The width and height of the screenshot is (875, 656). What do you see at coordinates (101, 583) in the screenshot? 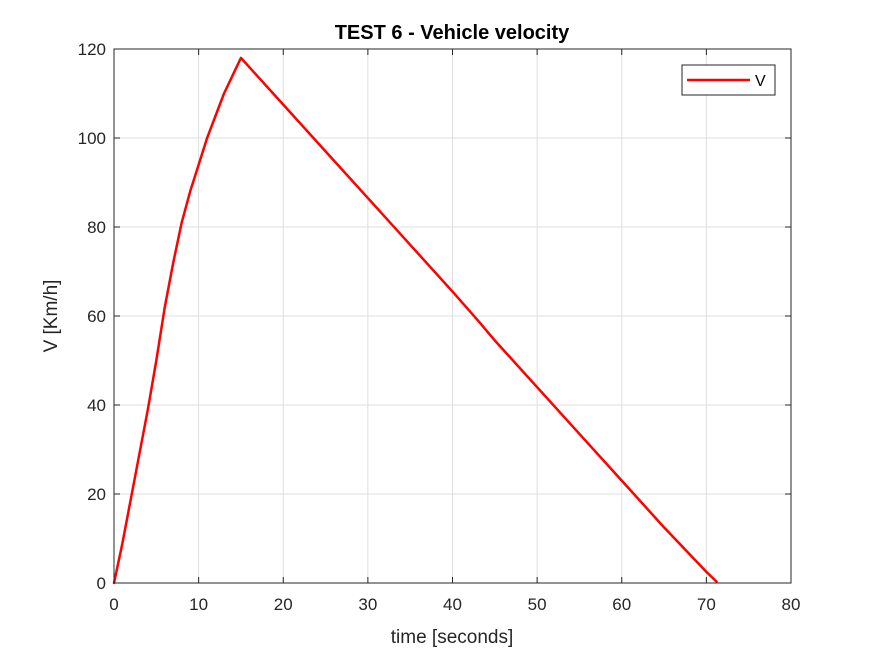
I see `y-tick-label: 0` at bounding box center [101, 583].